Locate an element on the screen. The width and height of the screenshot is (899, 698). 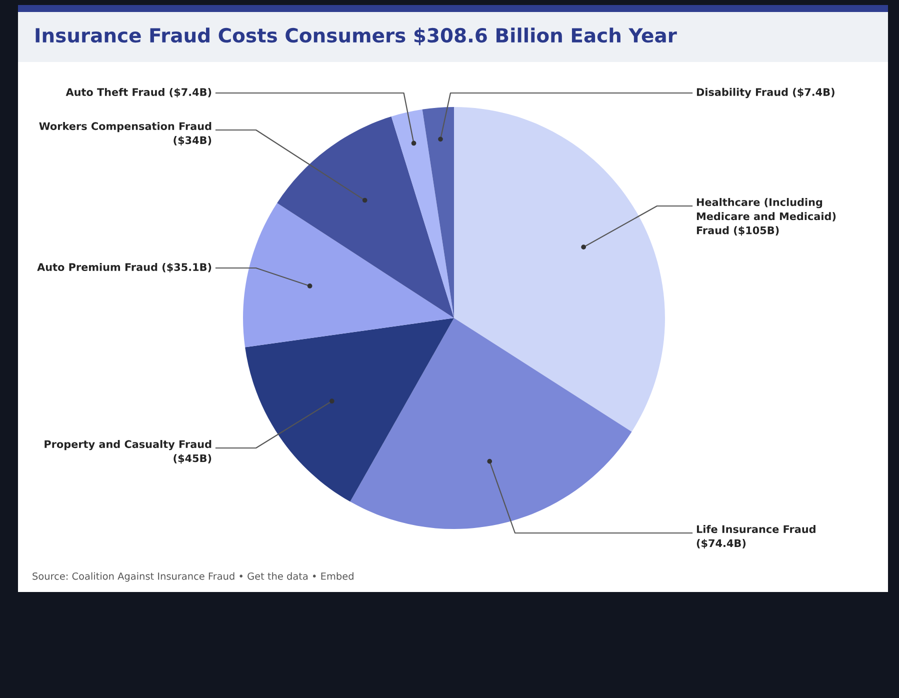
data-label: ($45B) is located at coordinates (193, 459).